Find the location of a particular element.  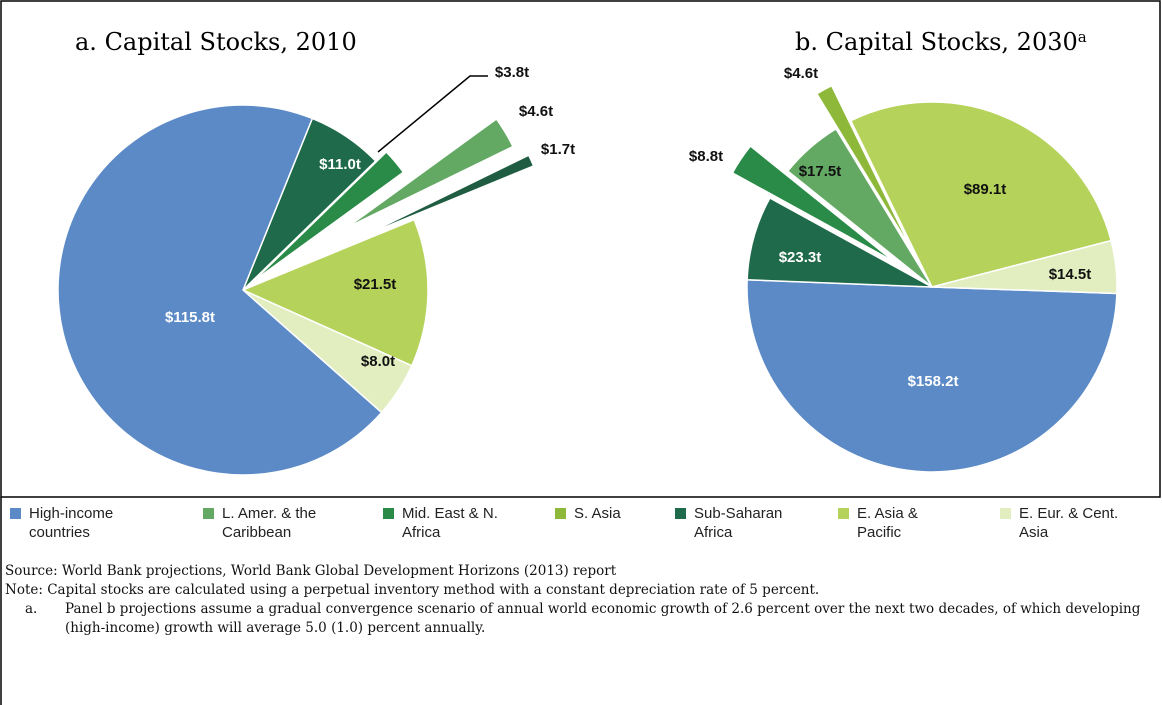

value-label: $3.8t is located at coordinates (512, 72).